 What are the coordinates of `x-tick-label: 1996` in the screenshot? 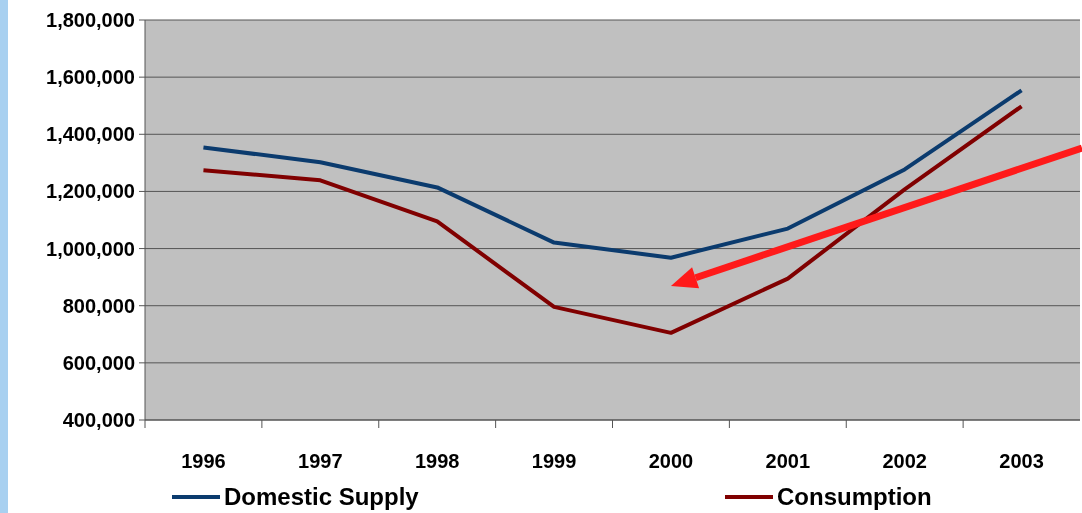 It's located at (203, 461).